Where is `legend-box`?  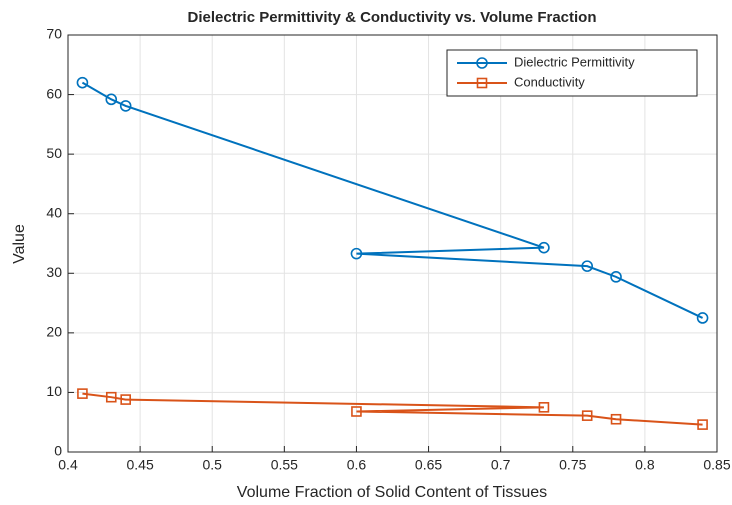
legend-box is located at coordinates (572, 73).